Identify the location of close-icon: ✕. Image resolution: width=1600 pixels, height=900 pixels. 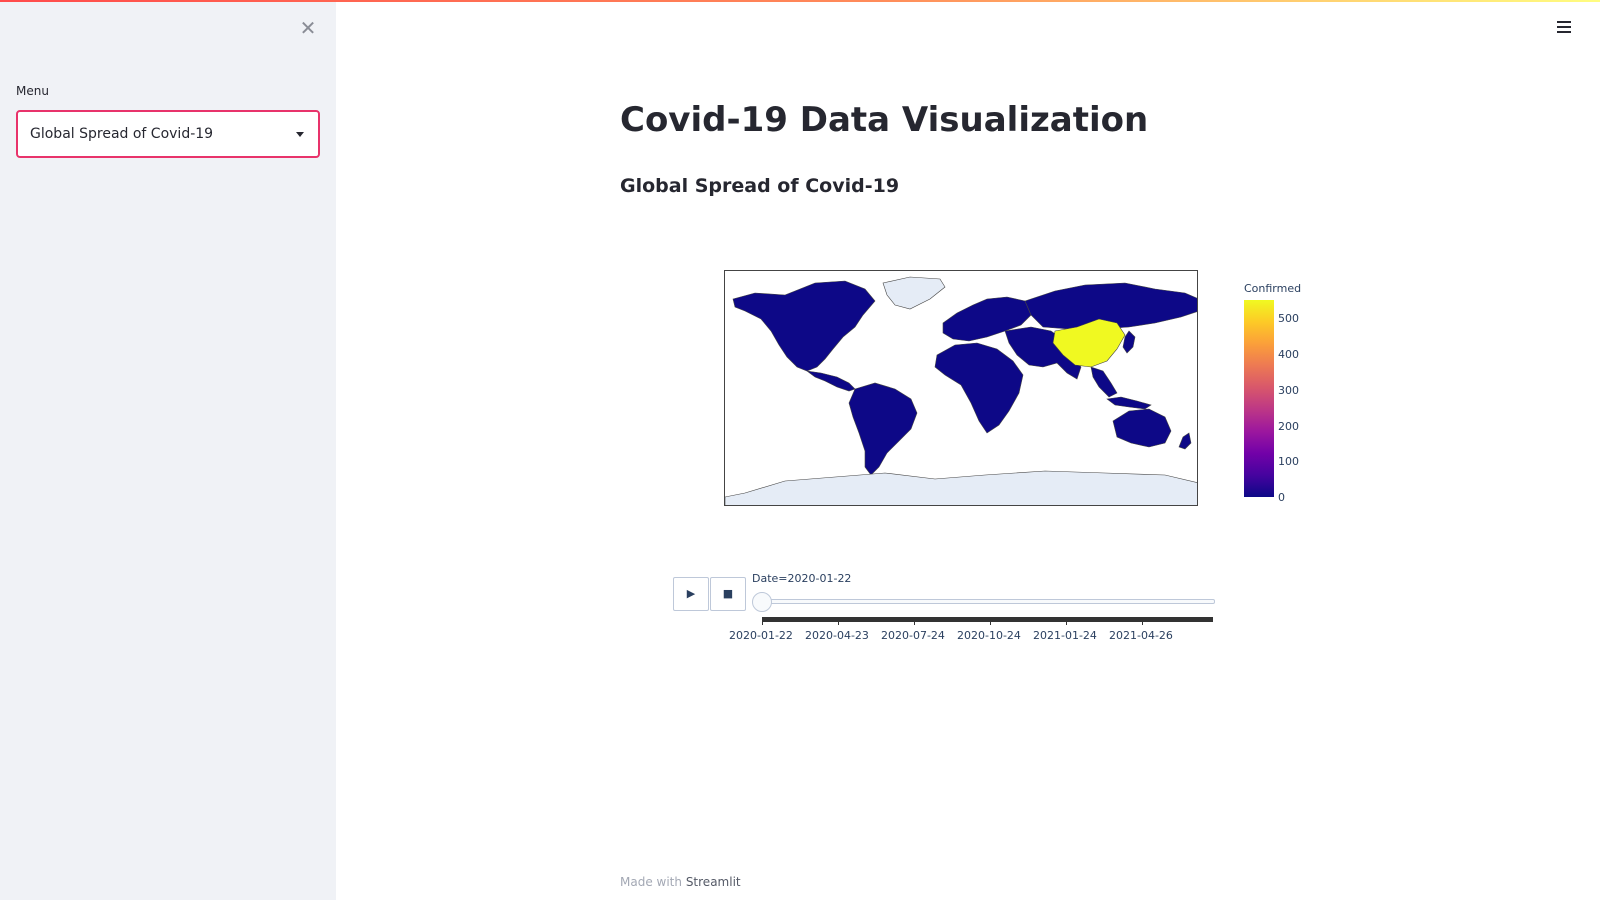
(308, 28).